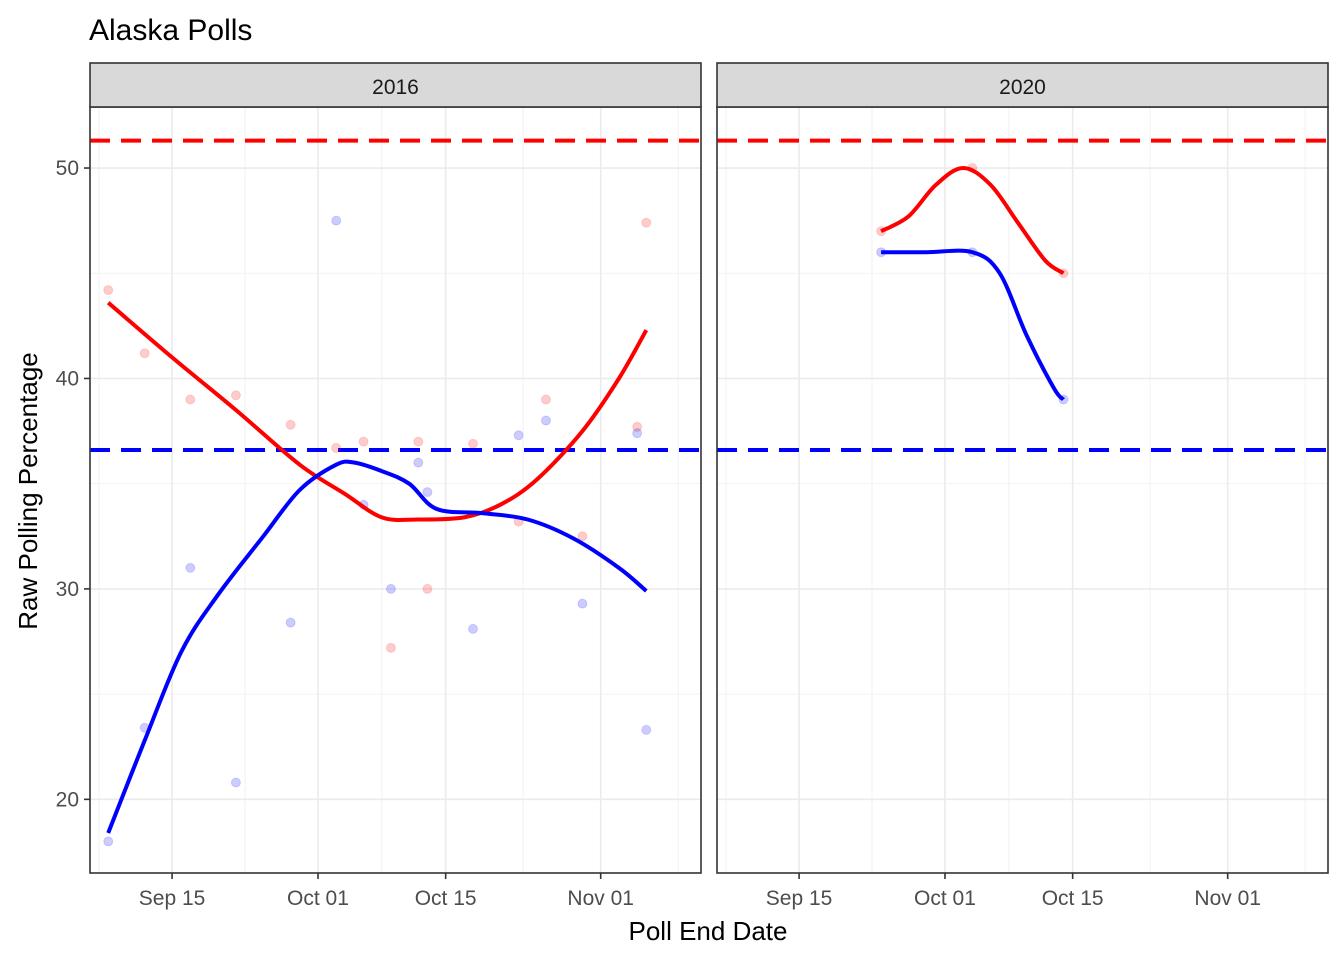  What do you see at coordinates (170, 30) in the screenshot?
I see `chart-title: Alaska Polls` at bounding box center [170, 30].